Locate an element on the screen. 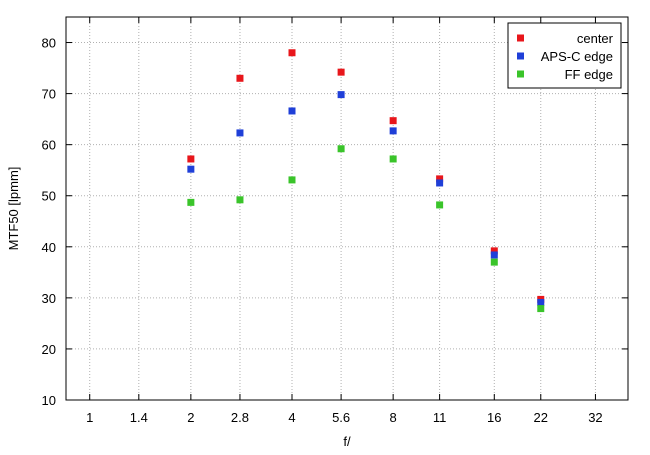  x-tick-label: 5.6 is located at coordinates (341, 417).